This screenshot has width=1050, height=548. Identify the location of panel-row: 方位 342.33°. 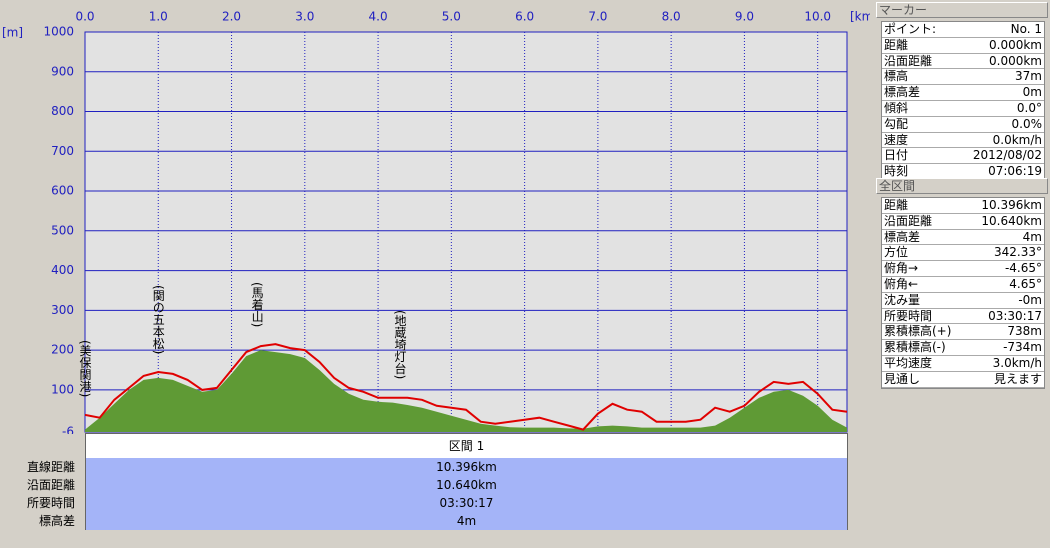
(963, 253).